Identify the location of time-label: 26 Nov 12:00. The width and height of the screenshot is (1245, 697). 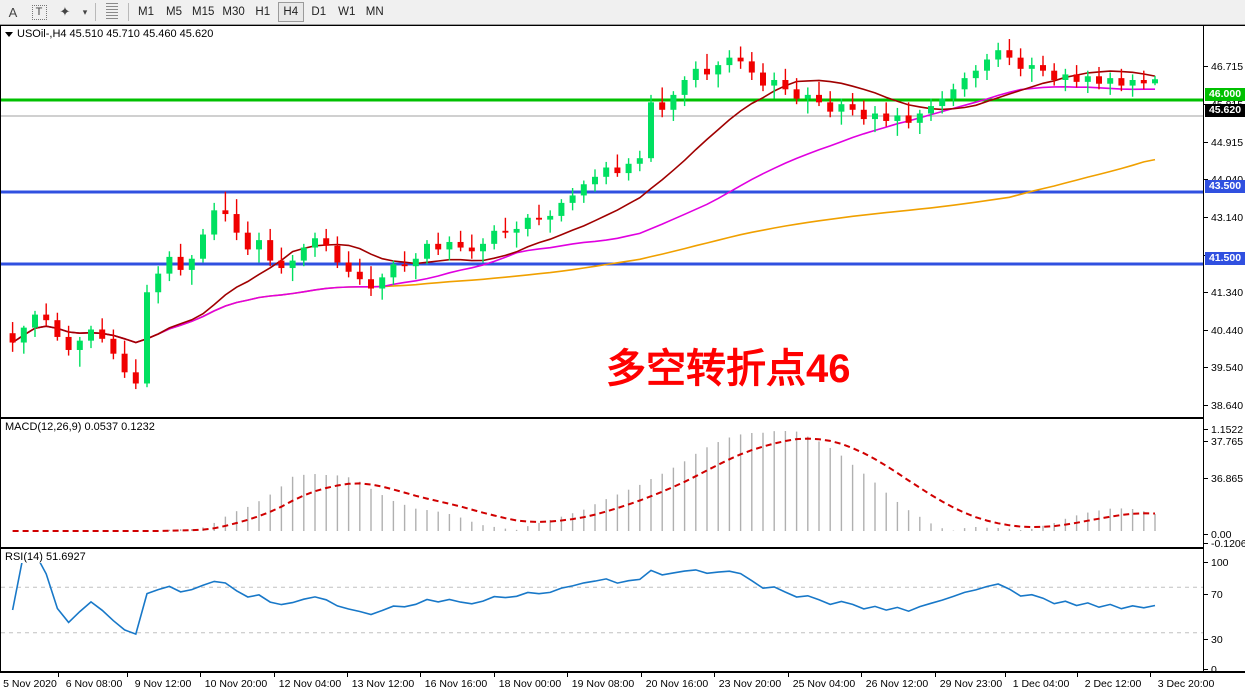
(897, 684).